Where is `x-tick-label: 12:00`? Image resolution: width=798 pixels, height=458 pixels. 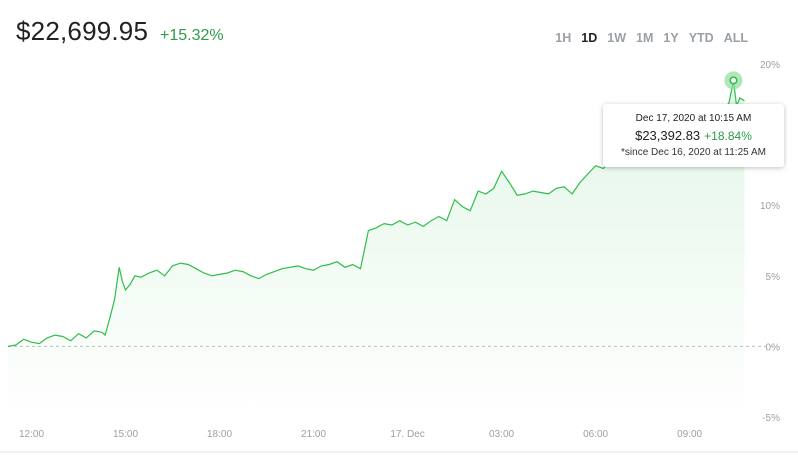
x-tick-label: 12:00 is located at coordinates (31, 434).